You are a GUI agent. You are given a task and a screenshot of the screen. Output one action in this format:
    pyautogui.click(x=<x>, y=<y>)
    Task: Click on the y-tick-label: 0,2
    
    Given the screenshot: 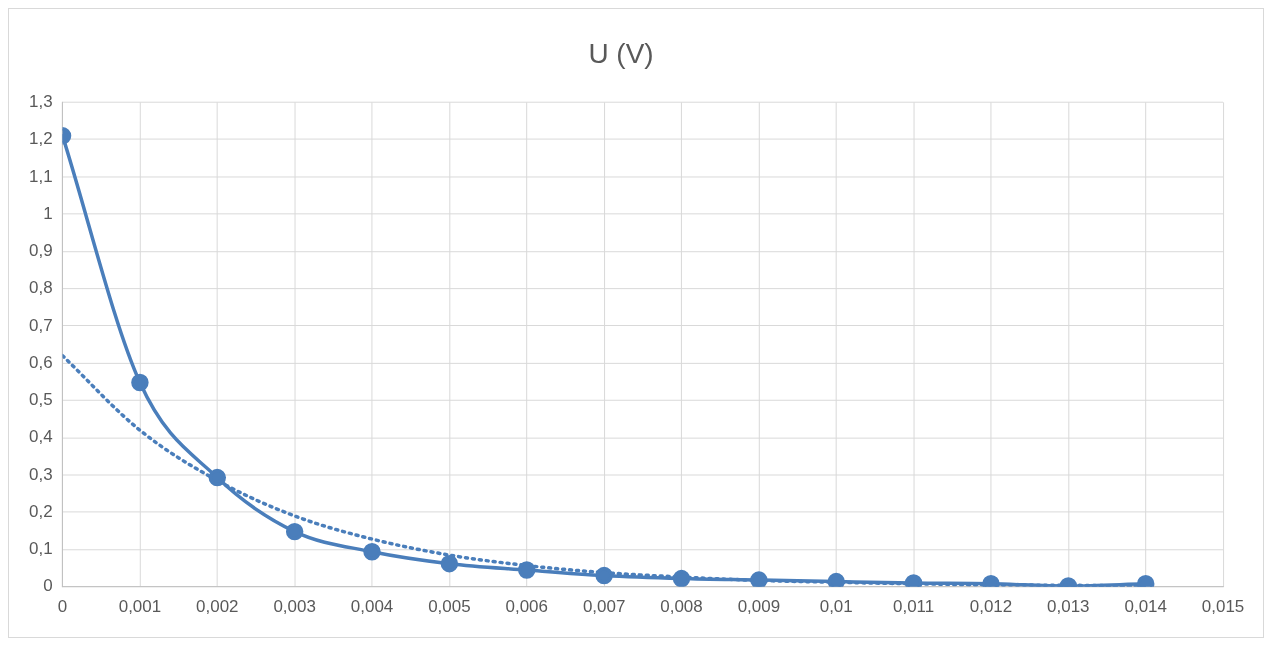 What is the action you would take?
    pyautogui.click(x=41, y=511)
    